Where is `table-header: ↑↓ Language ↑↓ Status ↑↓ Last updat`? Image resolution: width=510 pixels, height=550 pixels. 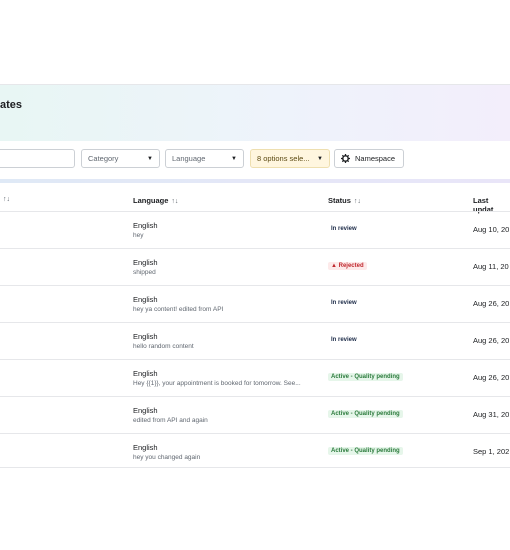 table-header: ↑↓ Language ↑↓ Status ↑↓ Last updat is located at coordinates (255, 203).